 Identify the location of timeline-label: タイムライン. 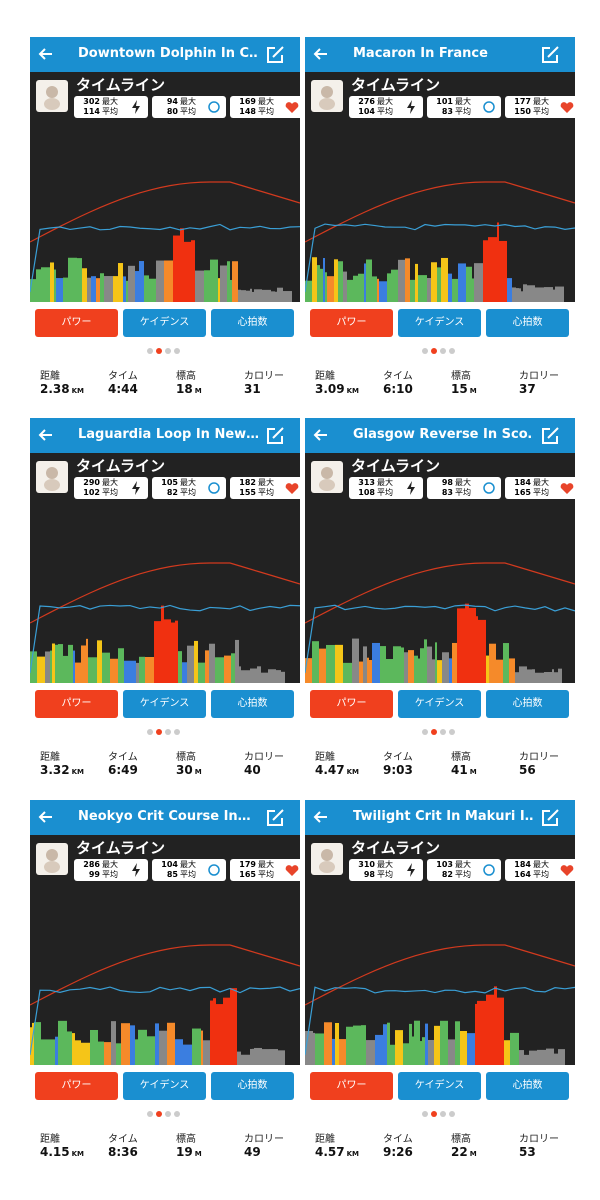
(395, 848).